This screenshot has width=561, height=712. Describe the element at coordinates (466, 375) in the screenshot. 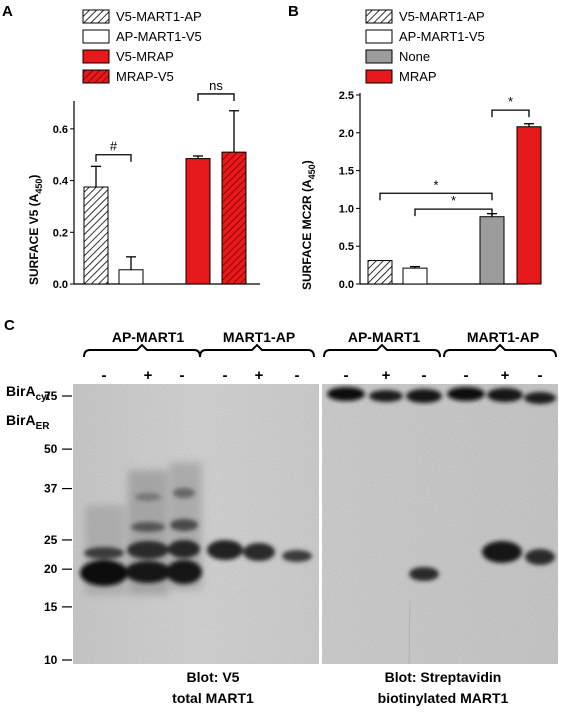

I see `lane-10-bira-cyt-sign: -` at that location.